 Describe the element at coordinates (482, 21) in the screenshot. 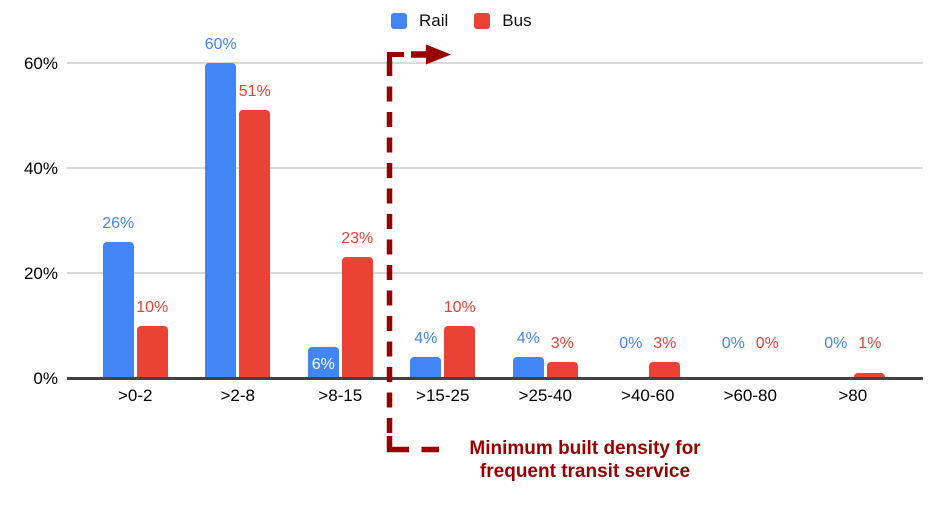

I see `legend-swatch-bus` at that location.